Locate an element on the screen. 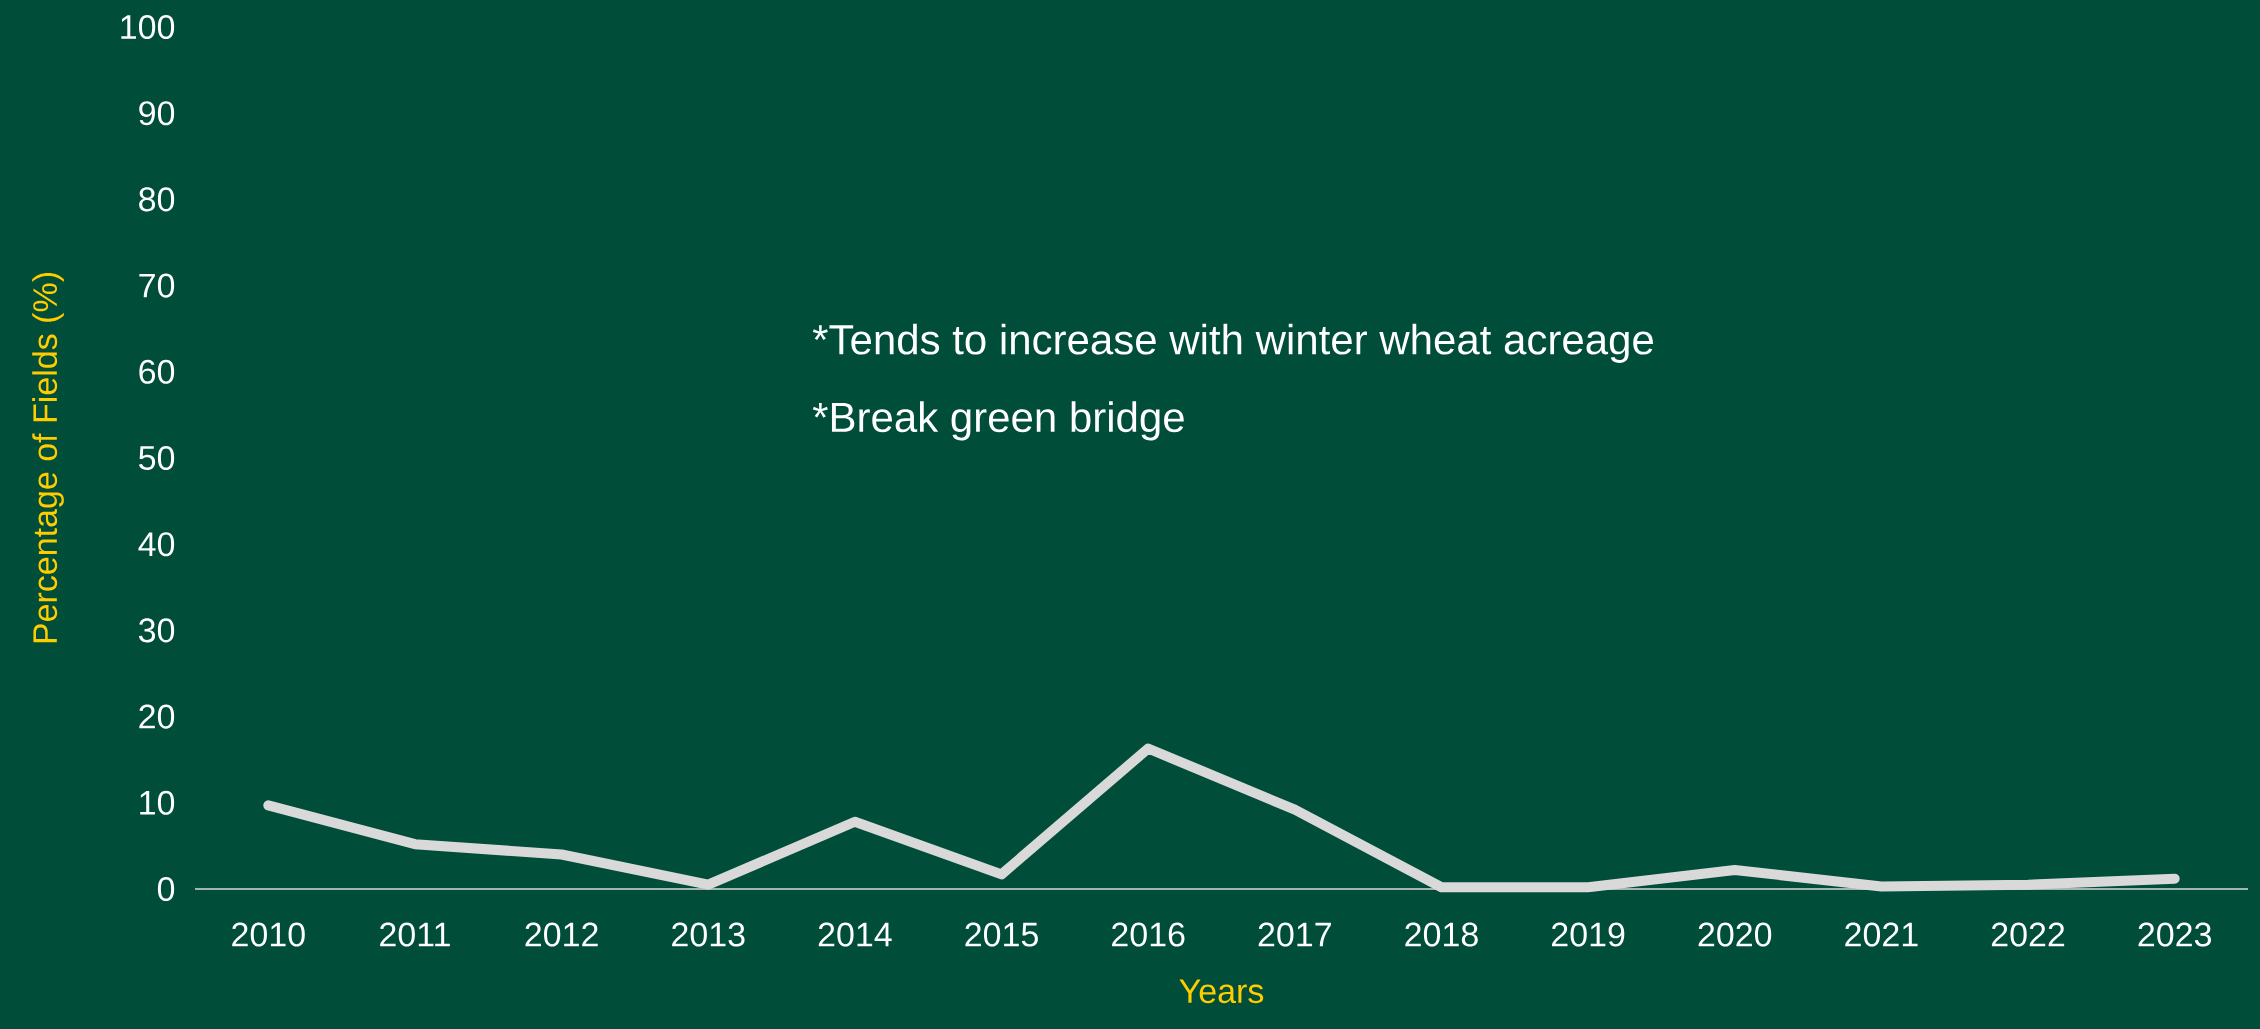  annotation: *Tends to increase with winter wheat acreage is located at coordinates (1232, 343).